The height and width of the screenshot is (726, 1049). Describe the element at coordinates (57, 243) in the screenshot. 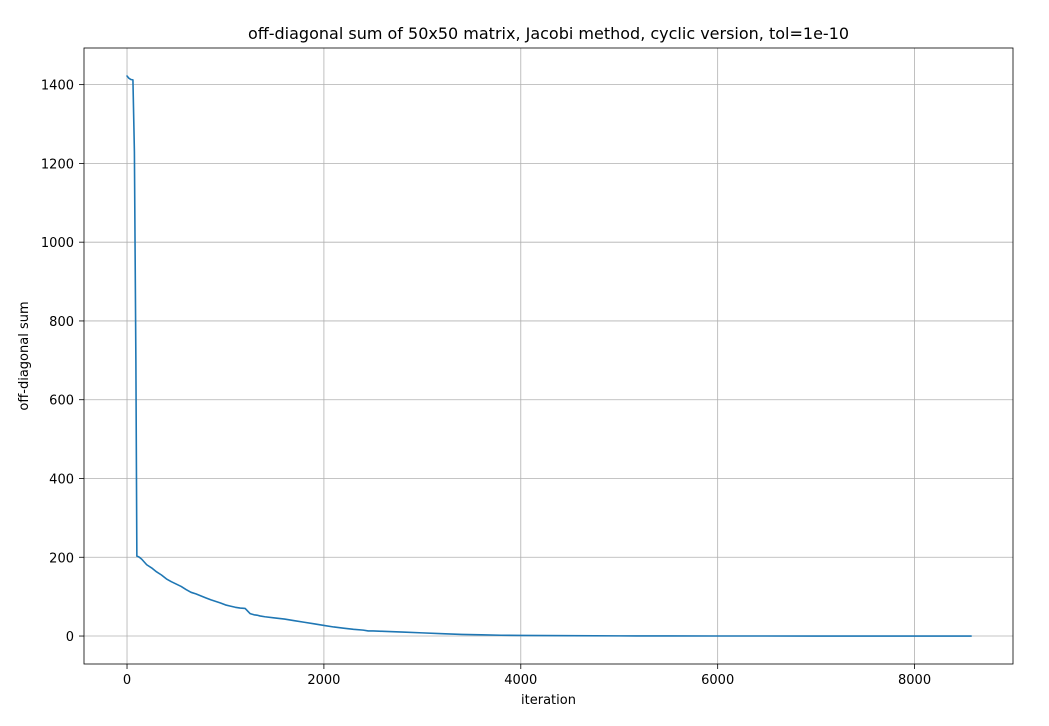

I see `y-tick-label: 1000` at that location.